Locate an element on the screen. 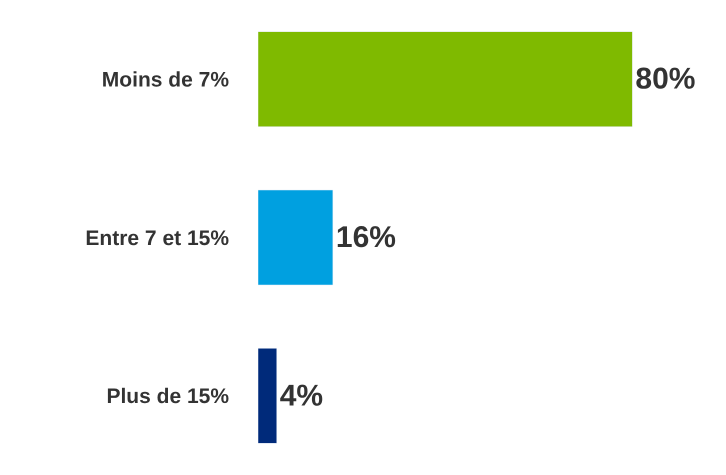 The image size is (726, 475). data-label: 4% is located at coordinates (302, 395).